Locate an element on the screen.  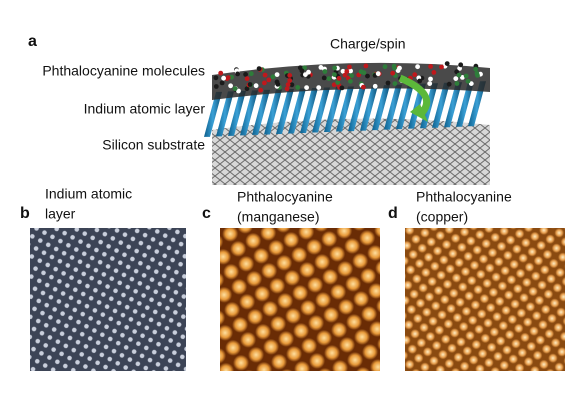
caption: layer is located at coordinates (60, 214).